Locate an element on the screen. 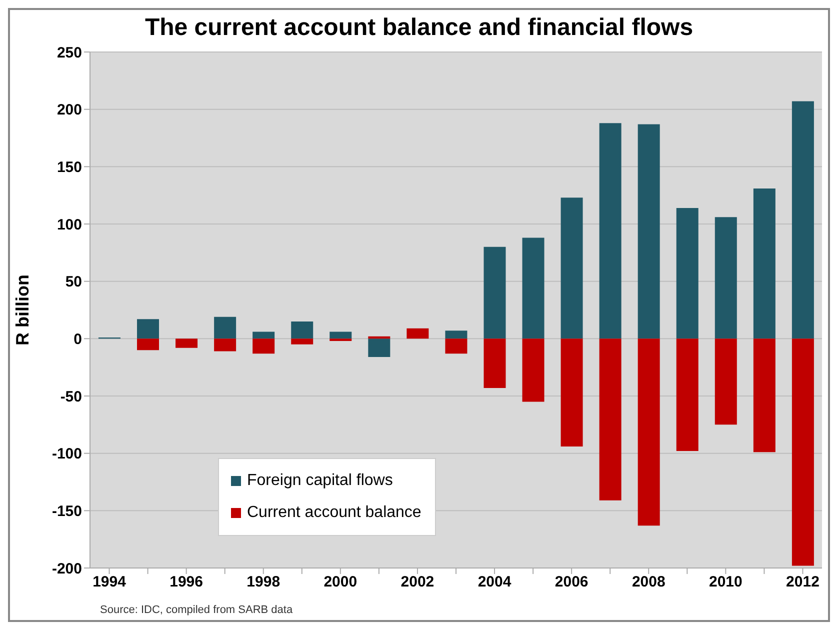 The image size is (838, 641). x-tick-label: 1996 is located at coordinates (187, 582).